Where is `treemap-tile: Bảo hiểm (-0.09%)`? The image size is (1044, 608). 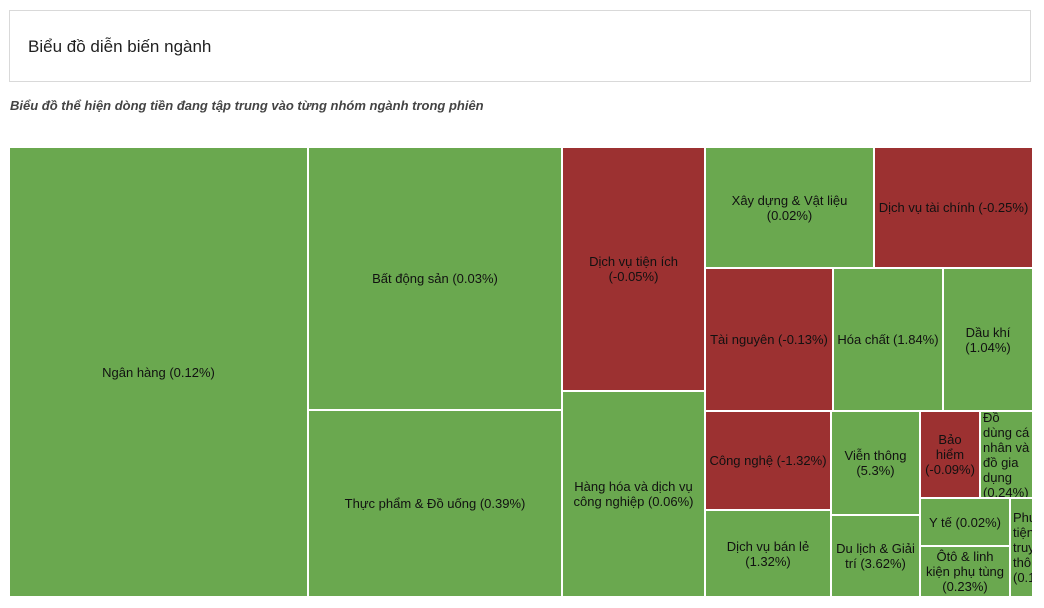 treemap-tile: Bảo hiểm (-0.09%) is located at coordinates (950, 454).